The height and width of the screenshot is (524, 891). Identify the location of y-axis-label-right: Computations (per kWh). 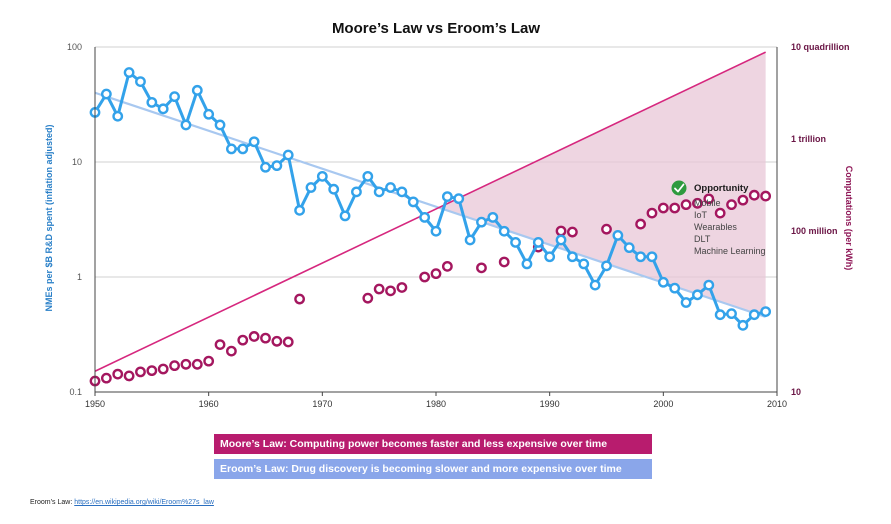
(849, 218).